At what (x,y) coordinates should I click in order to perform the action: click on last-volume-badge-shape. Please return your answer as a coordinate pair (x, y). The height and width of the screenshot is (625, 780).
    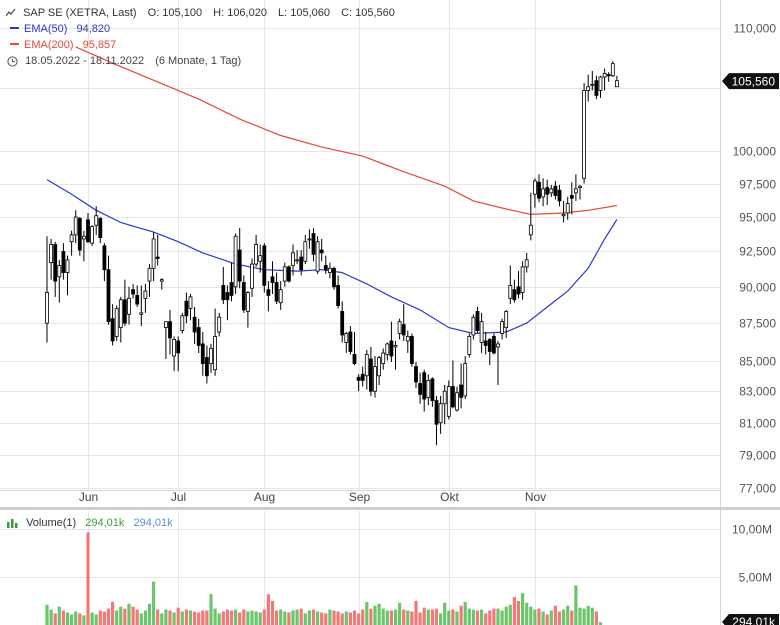
    Looking at the image, I should click on (750, 619).